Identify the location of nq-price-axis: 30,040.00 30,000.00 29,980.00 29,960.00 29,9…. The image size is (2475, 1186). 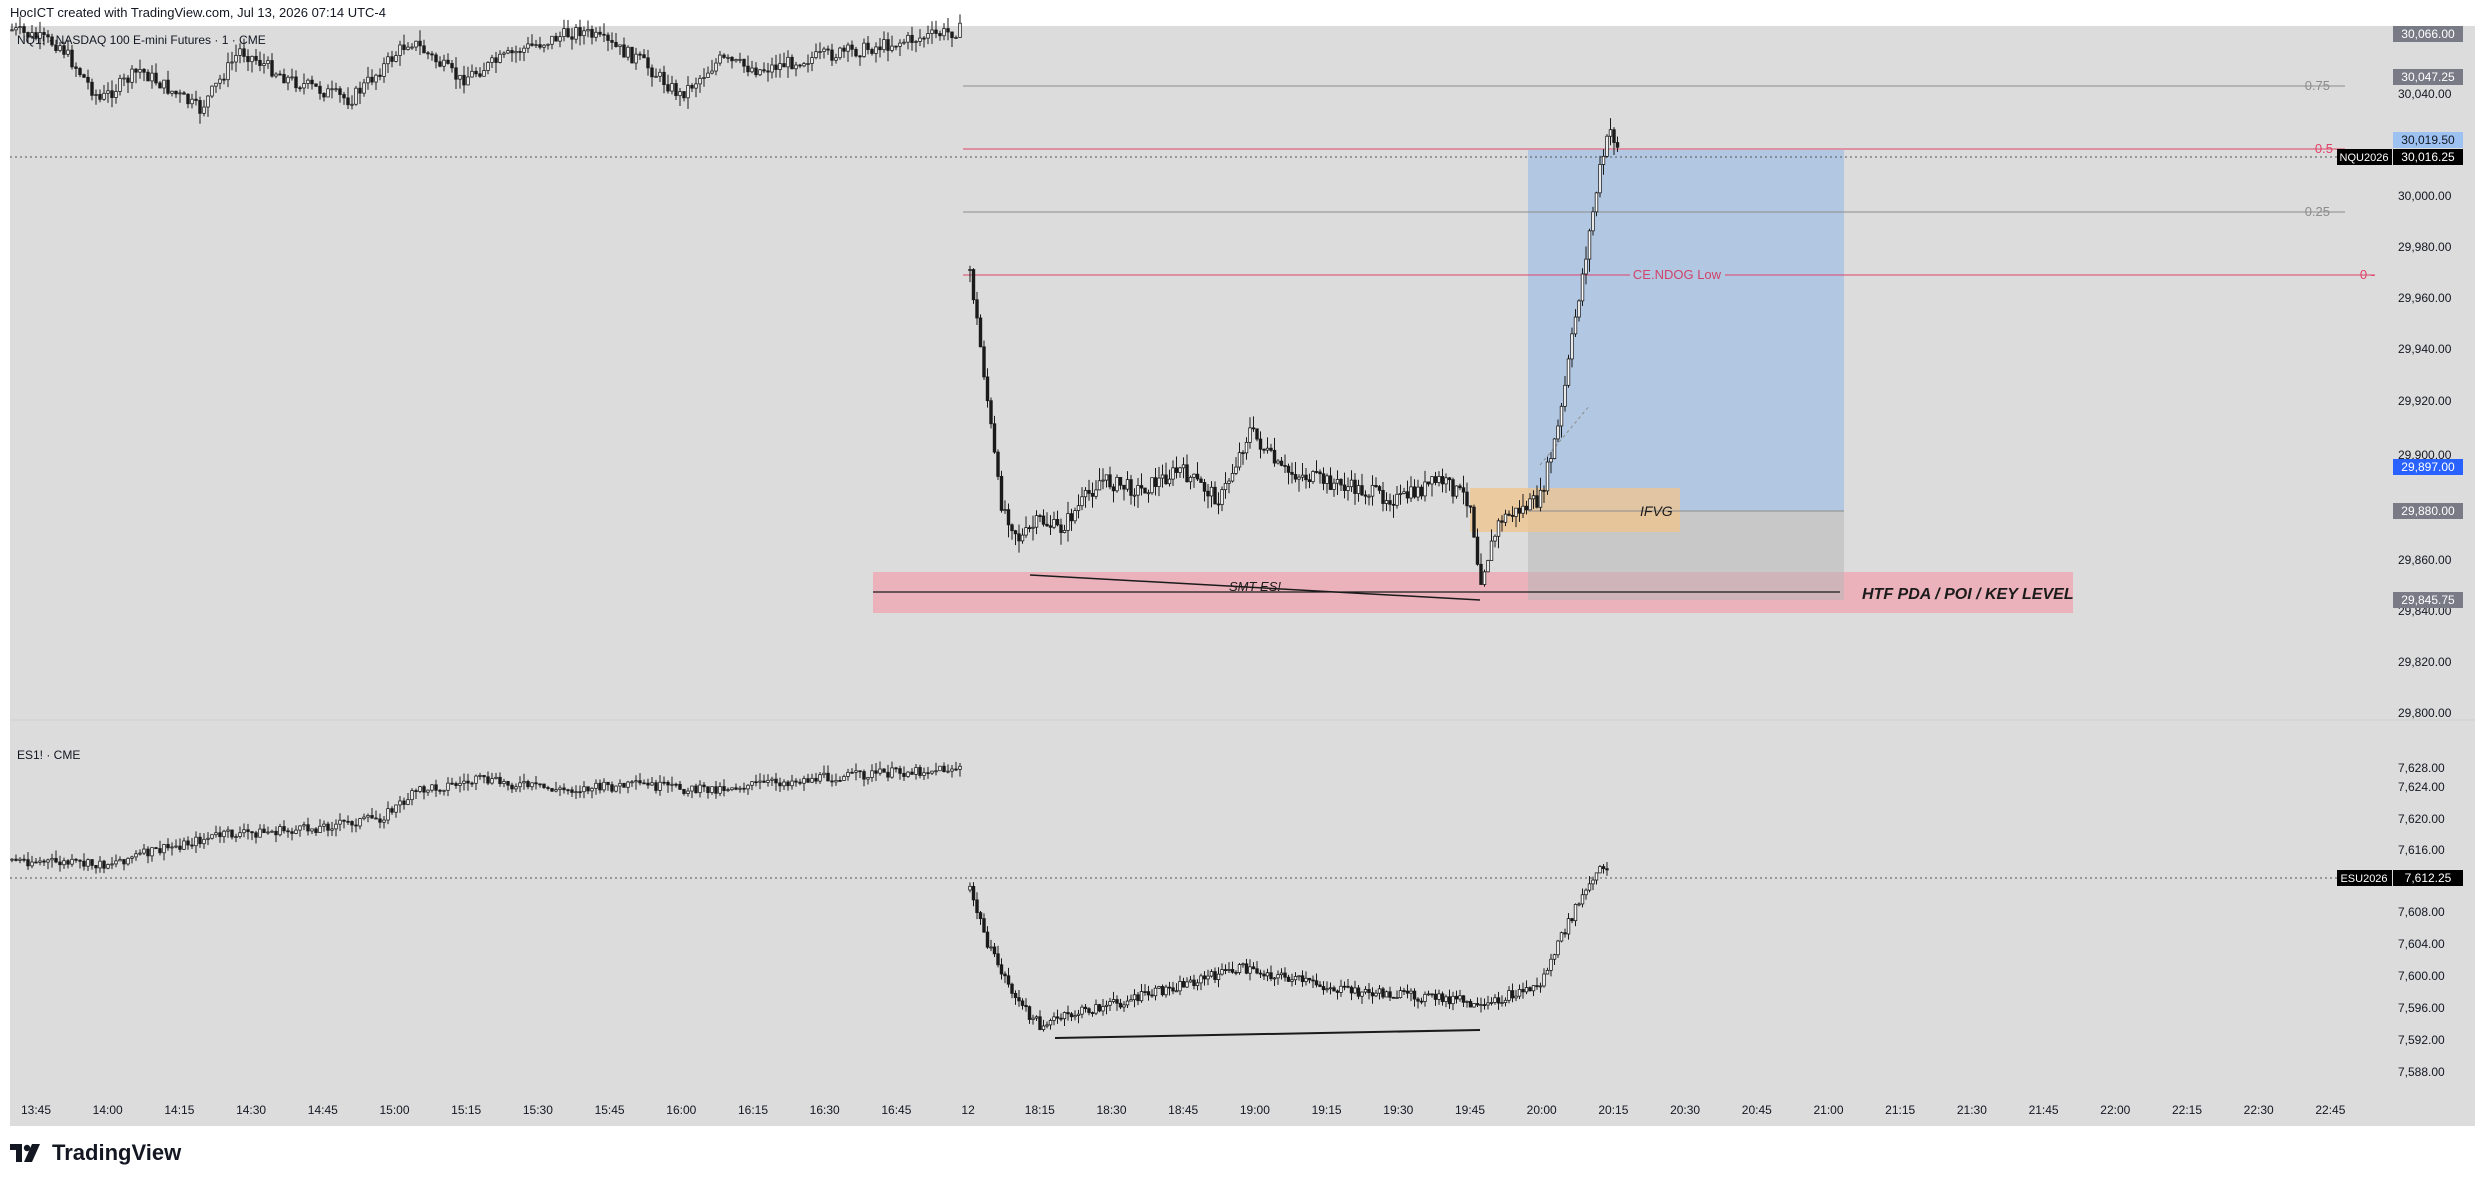
(2425, 403).